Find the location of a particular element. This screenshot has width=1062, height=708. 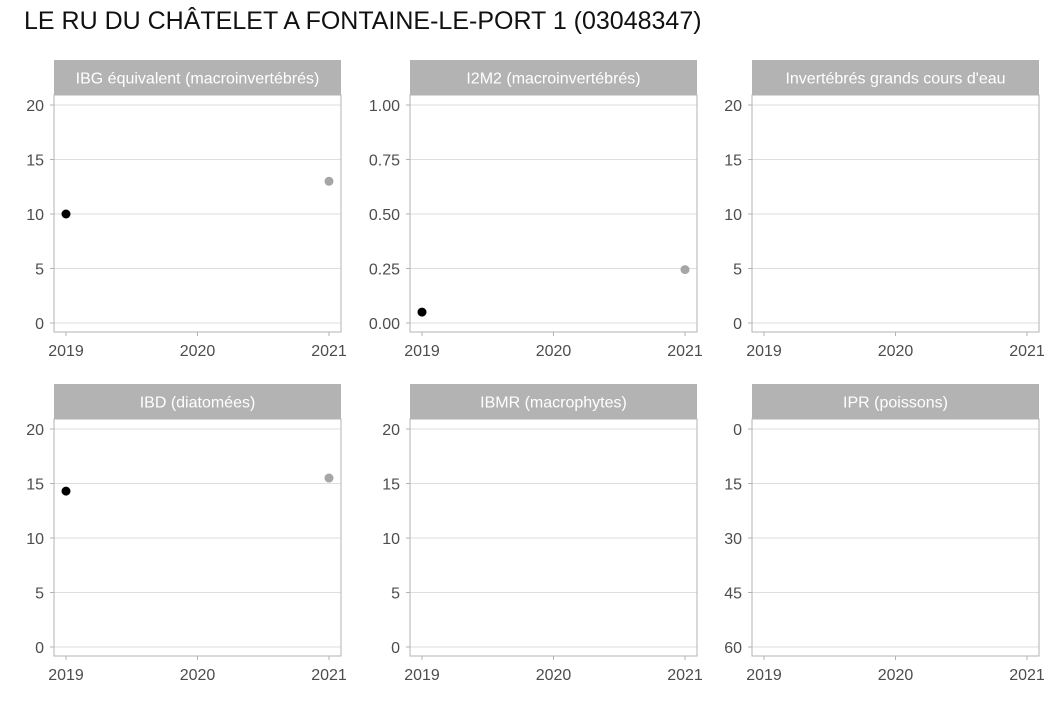

chart-panel: IBD (diatomées) 0 5 10 15 20 2019 2020 2021 is located at coordinates (186, 534).